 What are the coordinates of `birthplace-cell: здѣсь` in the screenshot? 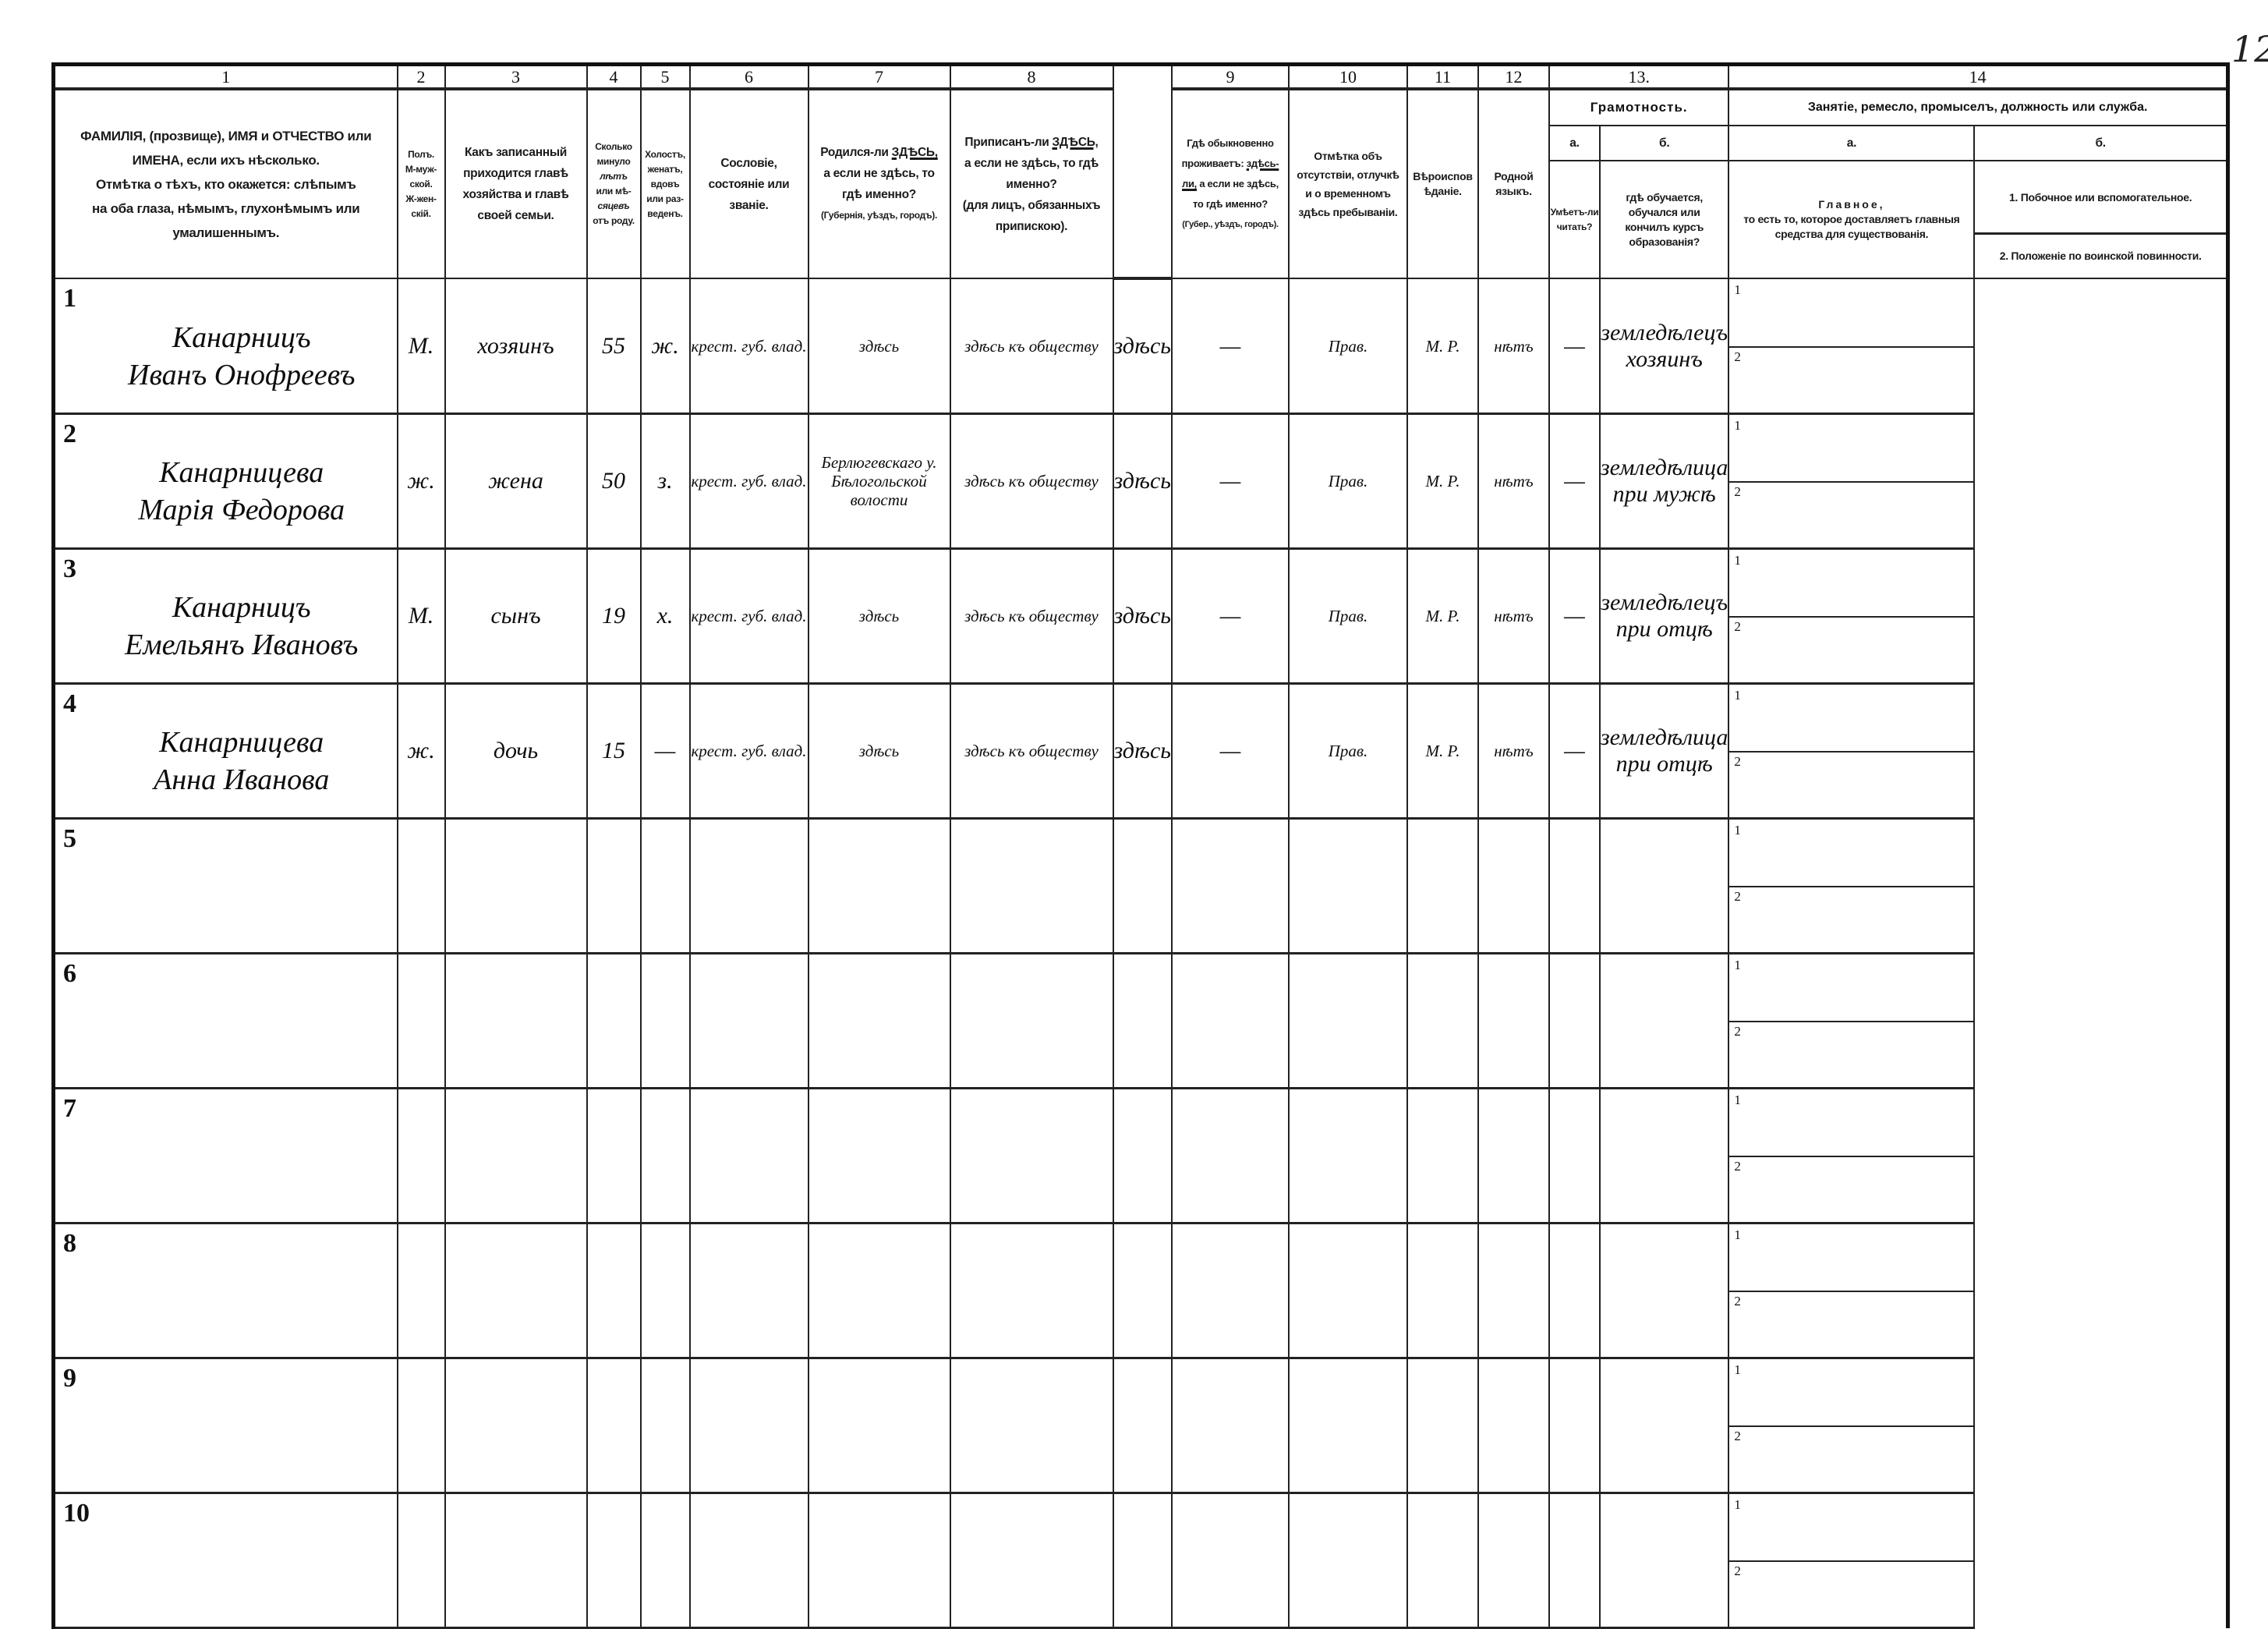 It's located at (879, 616).